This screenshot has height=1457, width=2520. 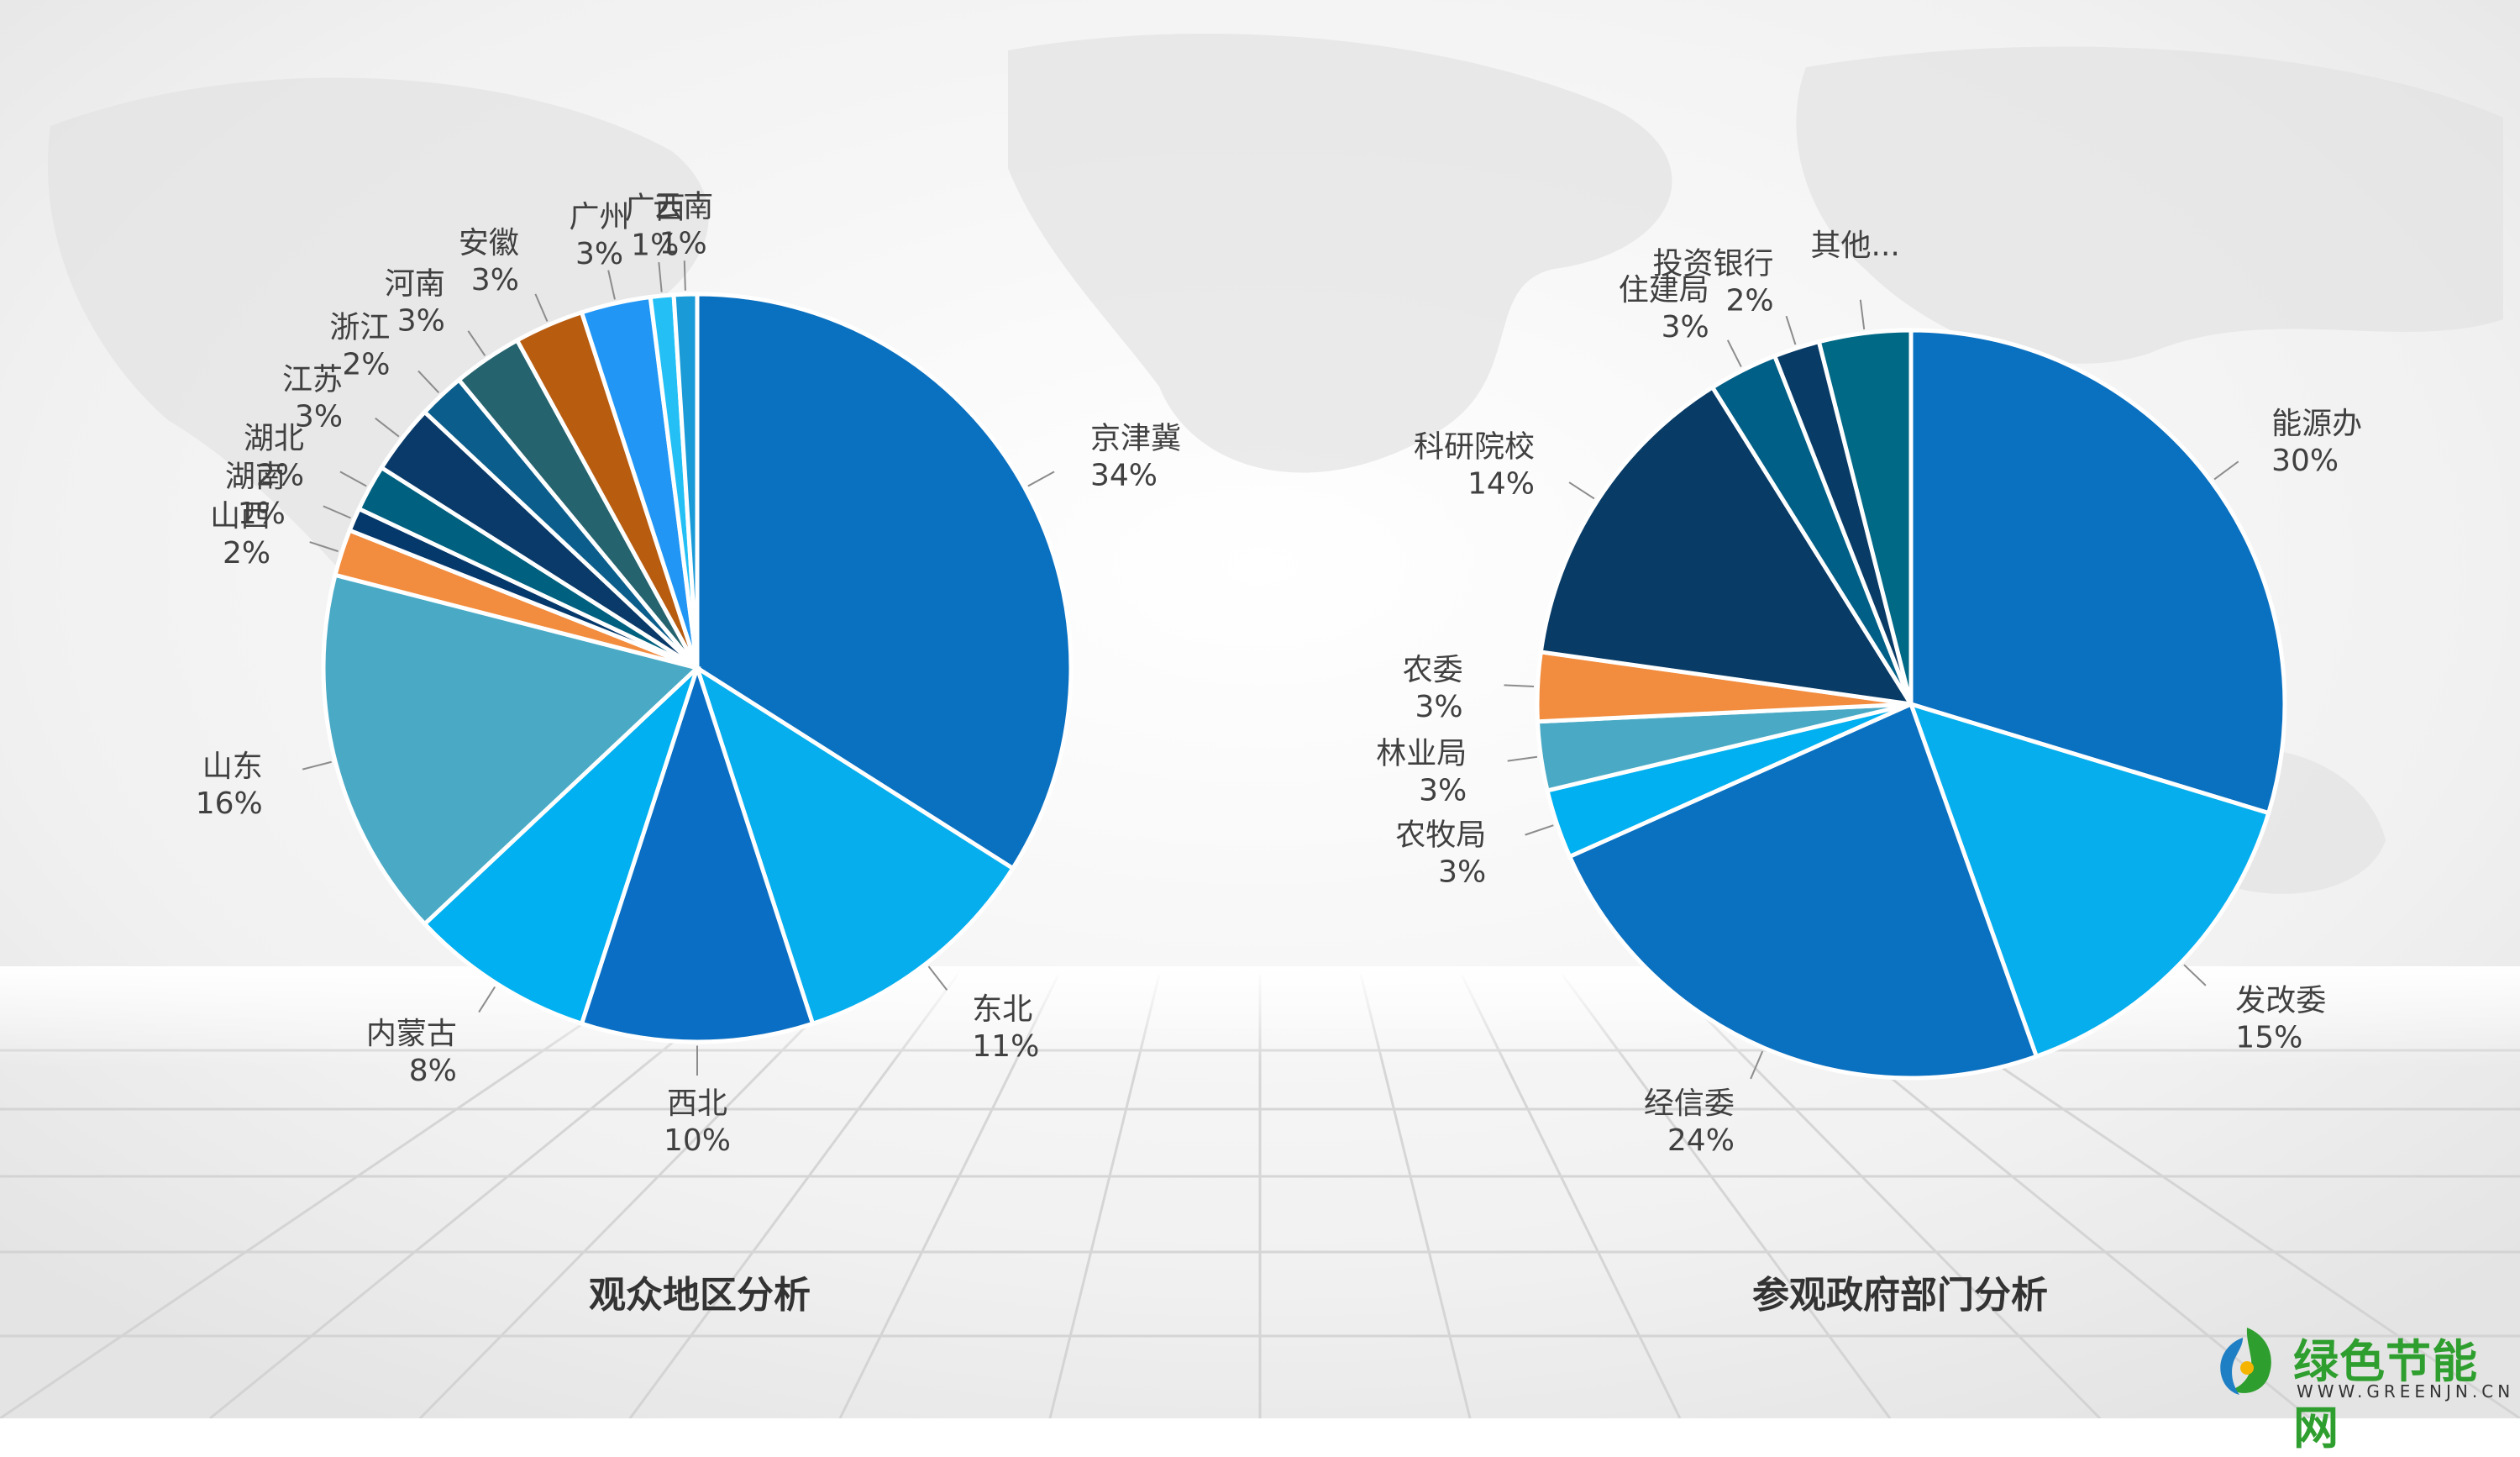 What do you see at coordinates (319, 417) in the screenshot?
I see `slice-pct-8: 3%` at bounding box center [319, 417].